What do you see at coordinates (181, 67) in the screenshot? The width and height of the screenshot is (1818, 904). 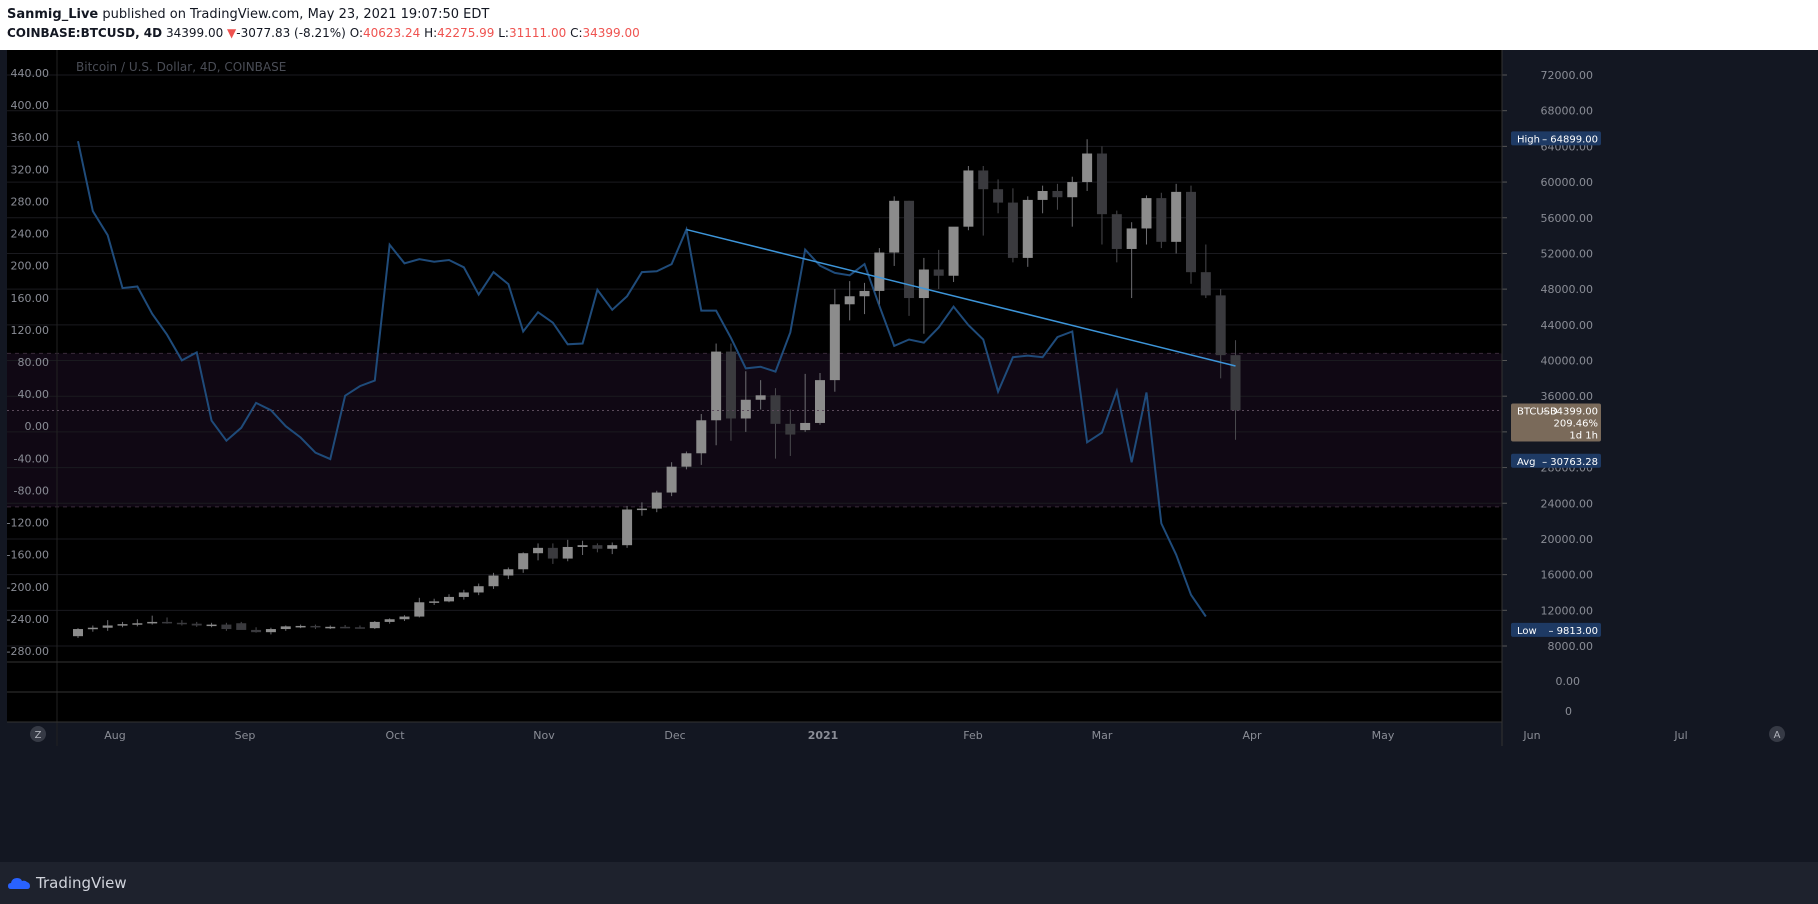 I see `chart-title: Bitcoin / U.S. Dollar, 4D, COINBASE` at bounding box center [181, 67].